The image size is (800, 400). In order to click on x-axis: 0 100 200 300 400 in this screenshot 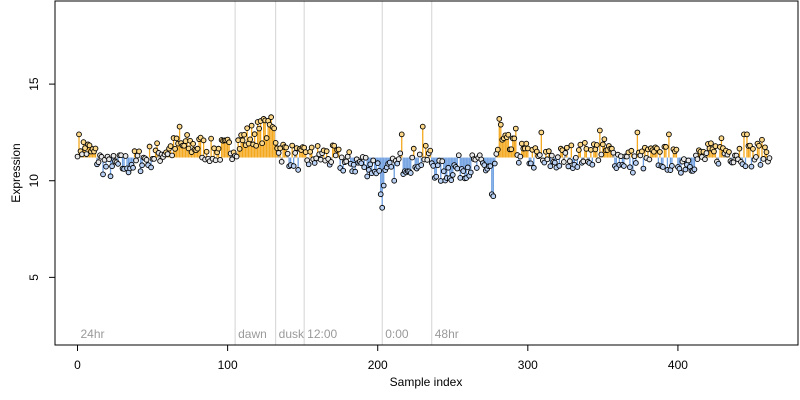, I will do `click(381, 358)`.